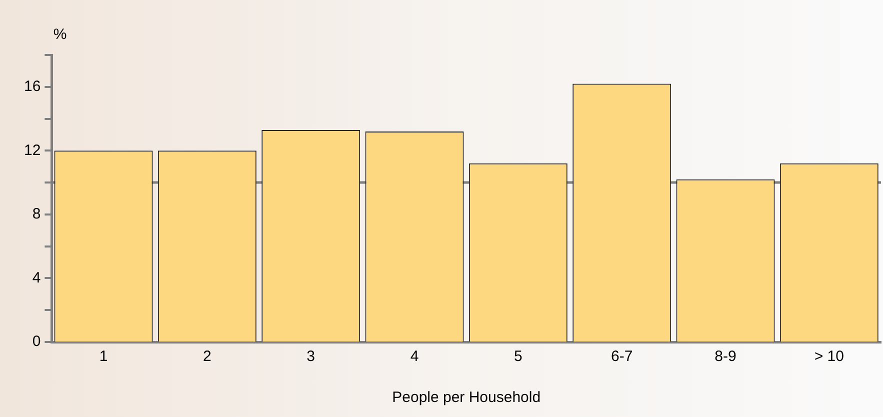 This screenshot has height=417, width=883. Describe the element at coordinates (36, 341) in the screenshot. I see `y-tick-label: 0` at that location.